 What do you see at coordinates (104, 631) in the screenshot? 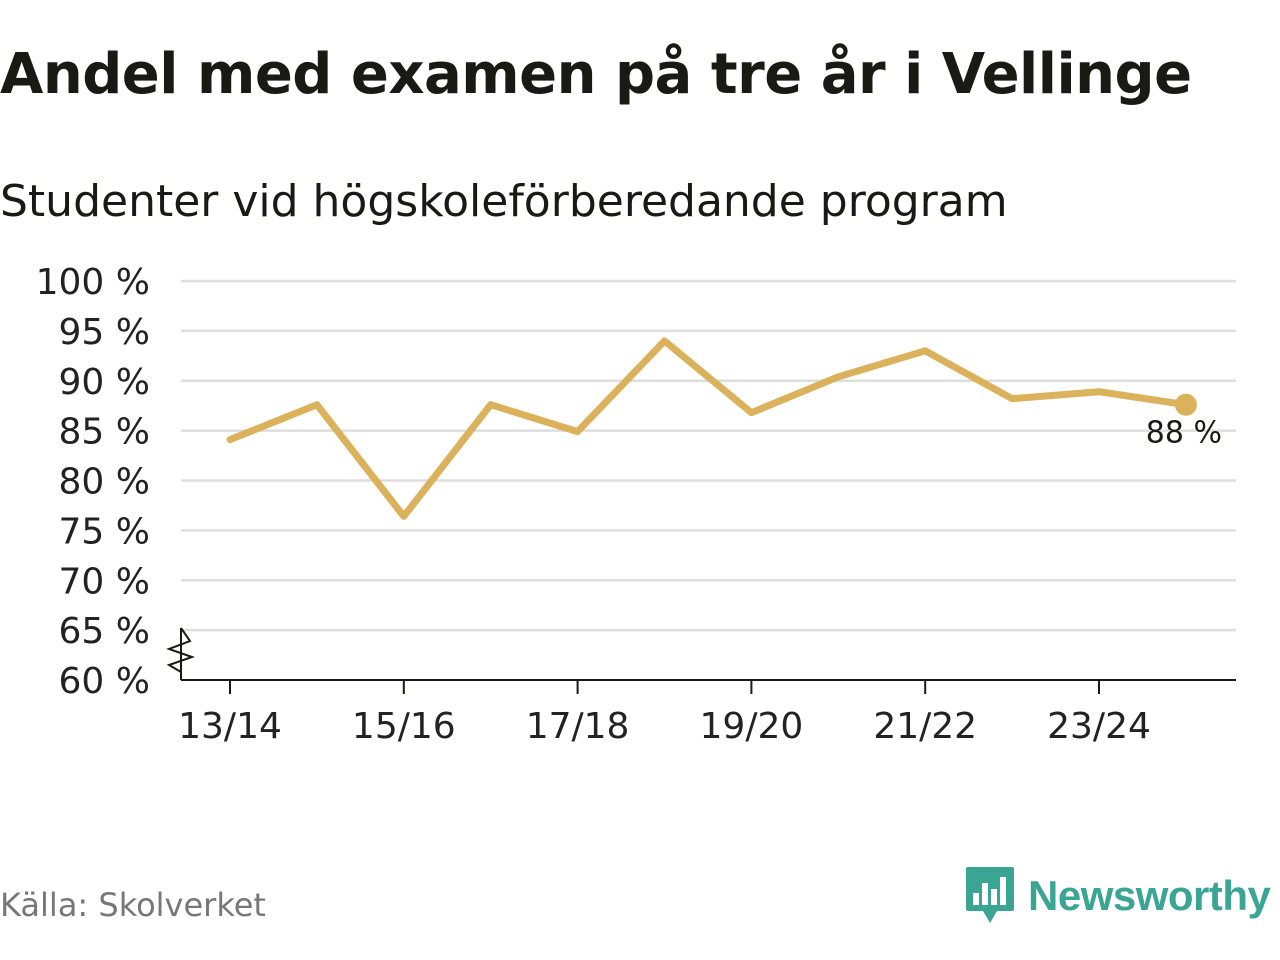
I see `y-tick-label: 65 %` at bounding box center [104, 631].